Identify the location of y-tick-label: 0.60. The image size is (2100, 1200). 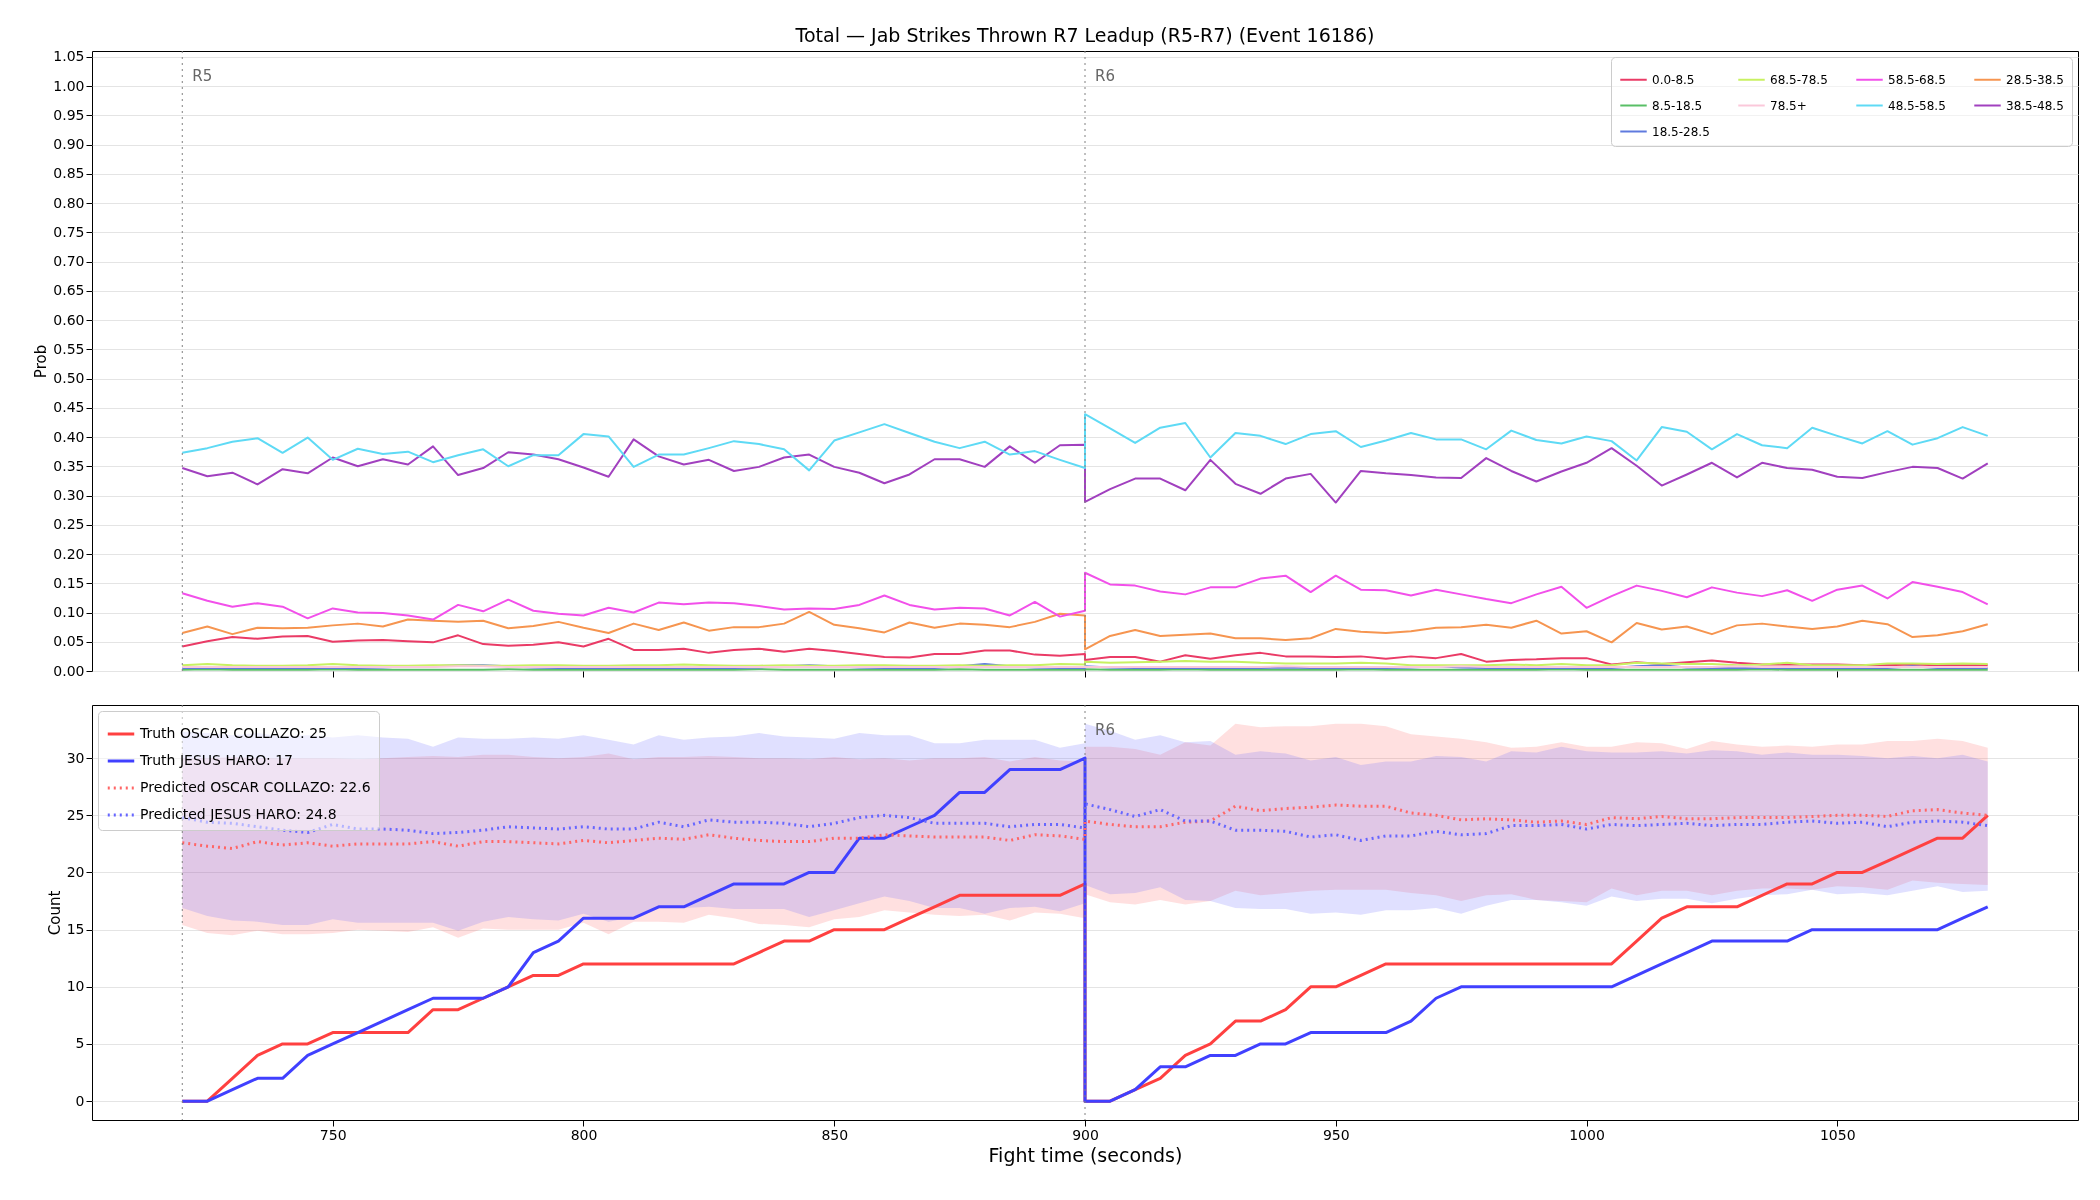
(69, 319).